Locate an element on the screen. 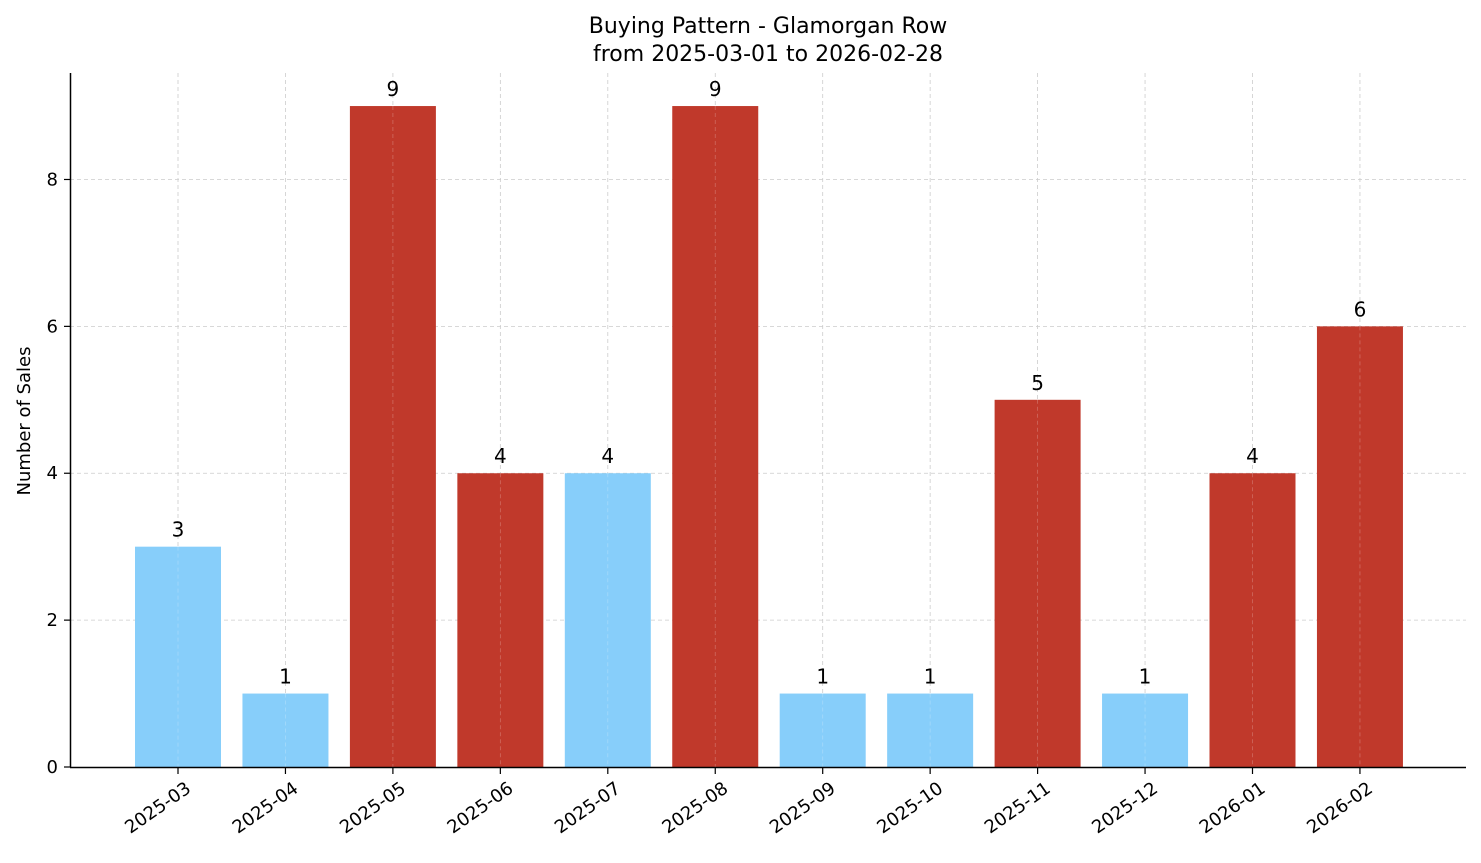  chart-subtitle: from 2025-03-01 to 2026-02-28 is located at coordinates (768, 54).